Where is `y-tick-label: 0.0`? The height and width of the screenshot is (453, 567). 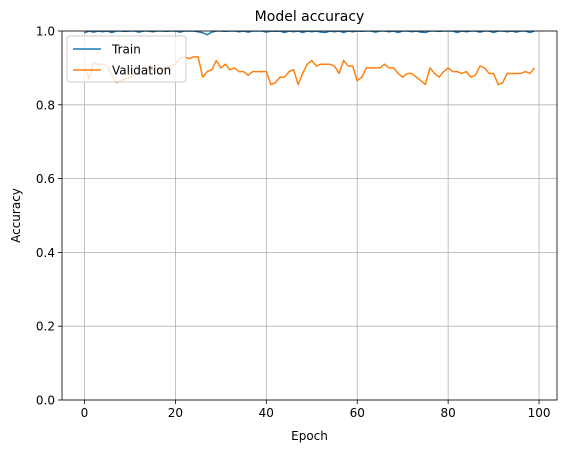 y-tick-label: 0.0 is located at coordinates (45, 401).